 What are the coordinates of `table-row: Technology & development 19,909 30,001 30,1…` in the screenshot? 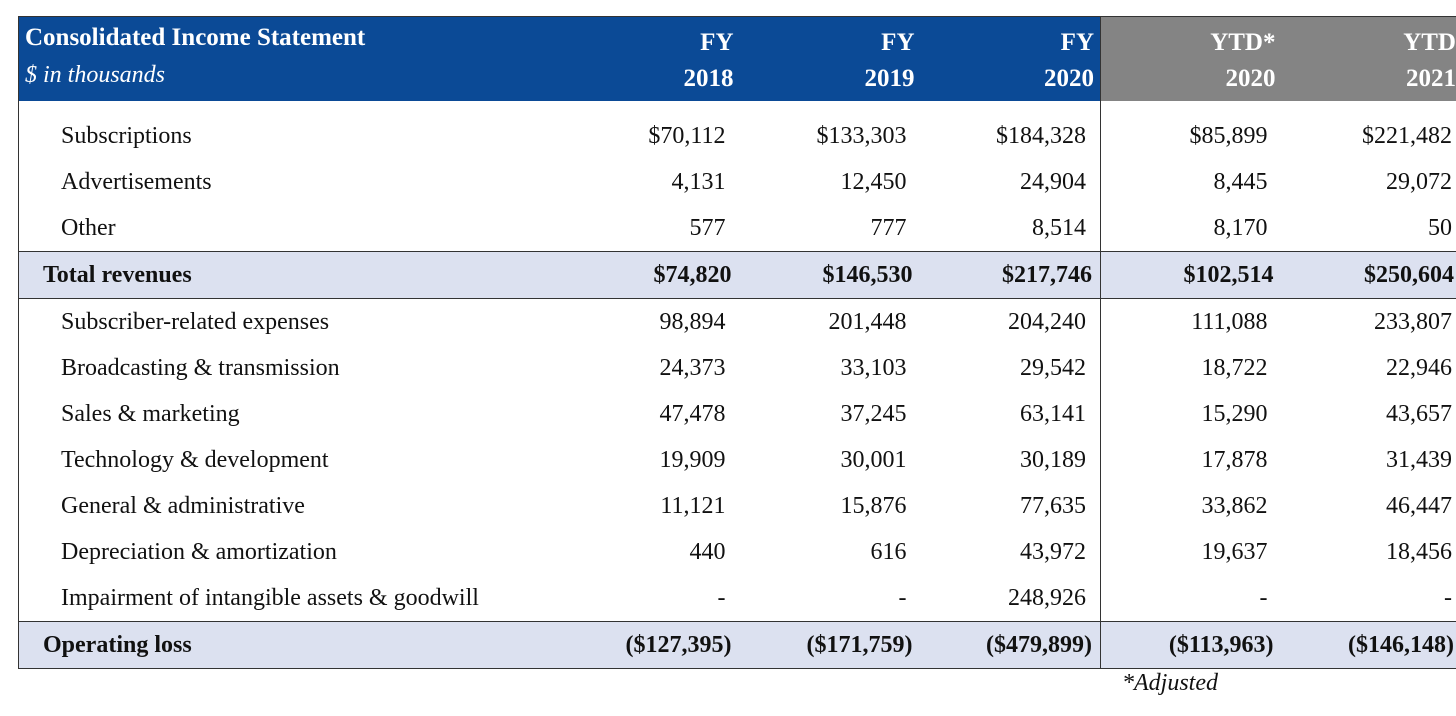 It's located at (737, 460).